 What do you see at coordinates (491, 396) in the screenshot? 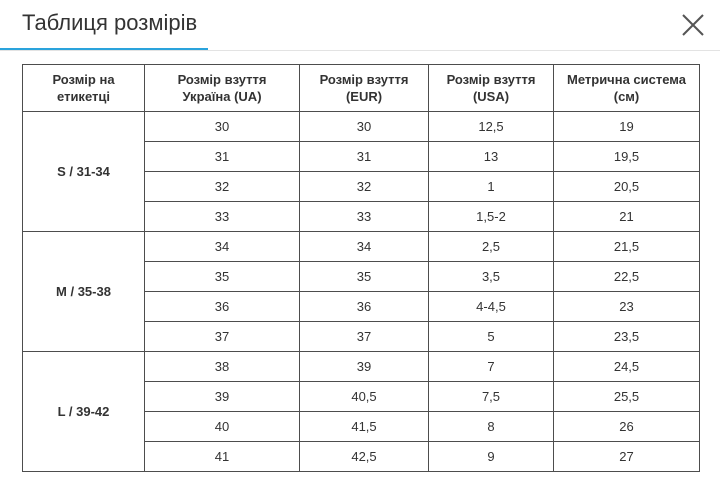
I see `size-usa-cell: 7,5` at bounding box center [491, 396].